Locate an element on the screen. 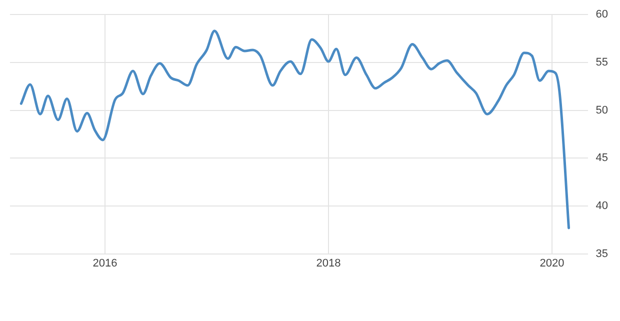  x-tick-label: 2016 is located at coordinates (105, 263).